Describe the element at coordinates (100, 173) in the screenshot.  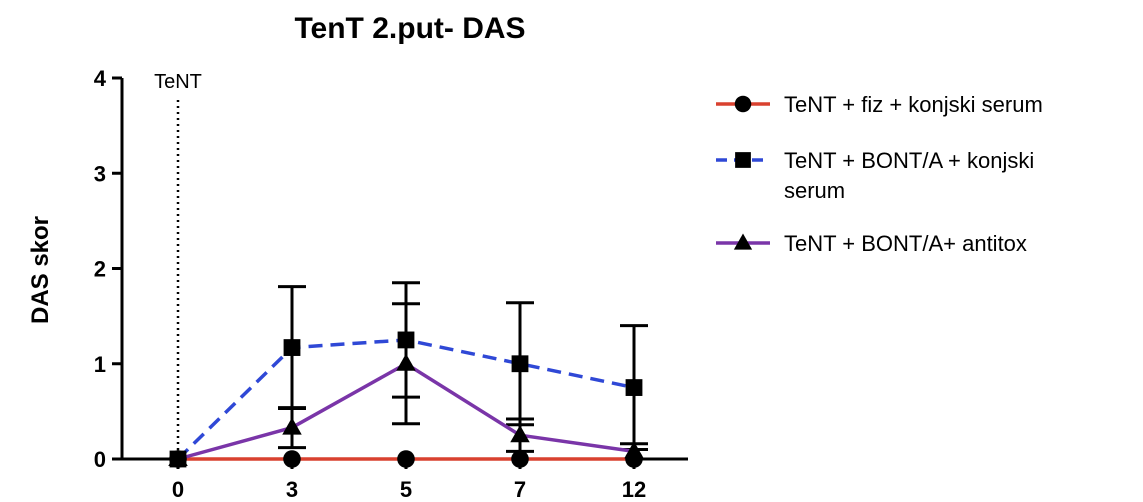
I see `y-tick-label: 3` at that location.